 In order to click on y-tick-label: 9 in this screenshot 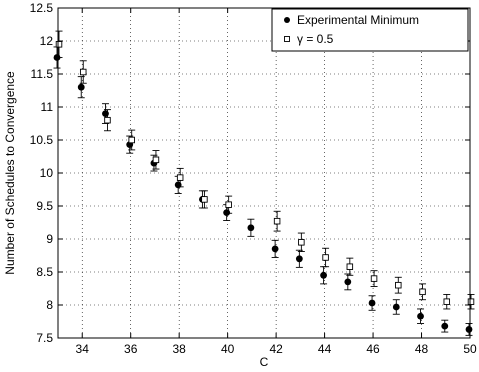, I will do `click(49, 239)`.